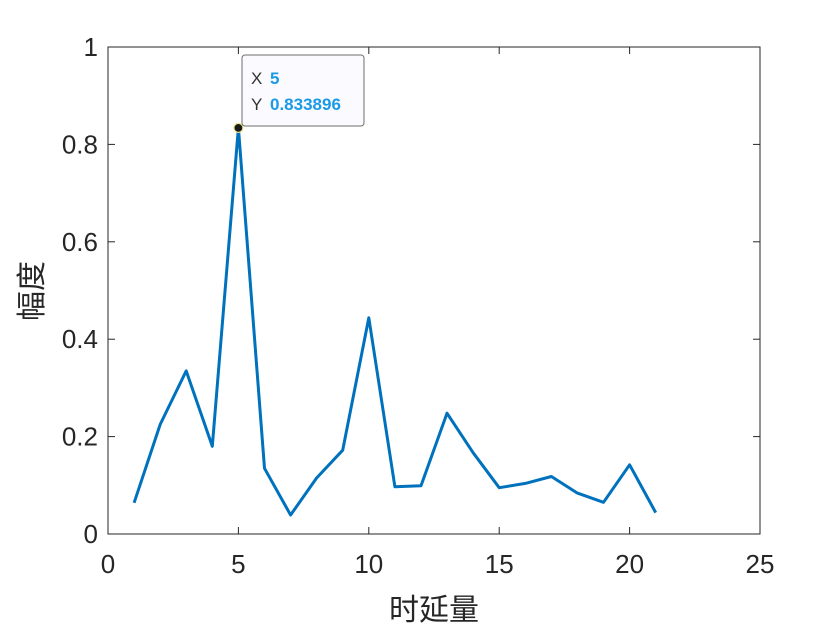  Describe the element at coordinates (80, 437) in the screenshot. I see `y-tick-label: 0.2` at that location.